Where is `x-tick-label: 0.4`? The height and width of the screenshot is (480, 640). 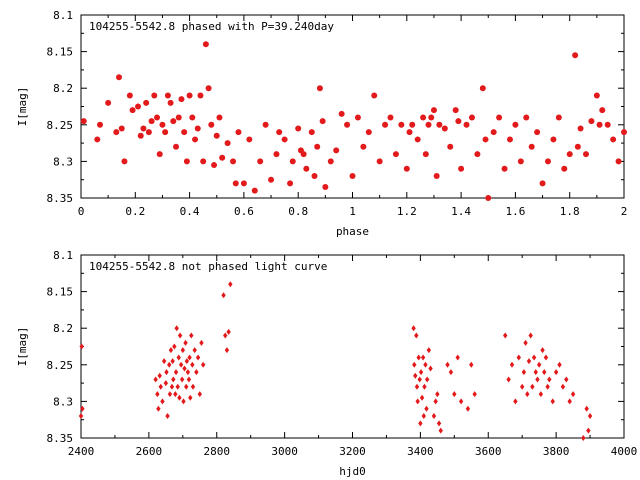
x-tick-label: 0.4 is located at coordinates (190, 211).